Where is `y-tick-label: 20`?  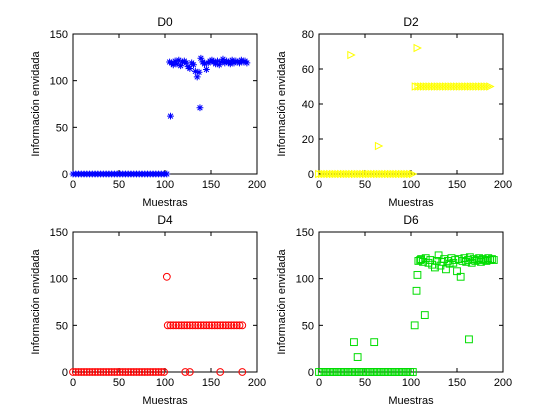 y-tick-label: 20 is located at coordinates (308, 140).